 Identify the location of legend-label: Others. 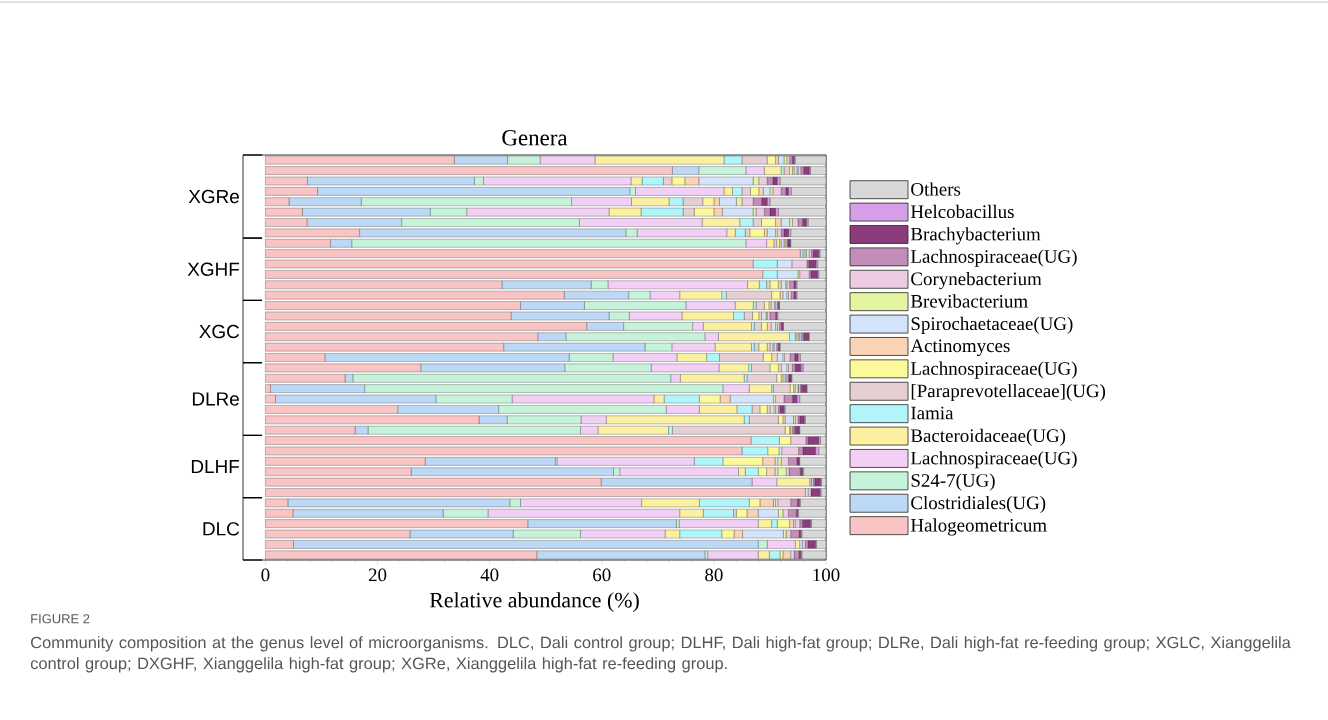
(936, 189).